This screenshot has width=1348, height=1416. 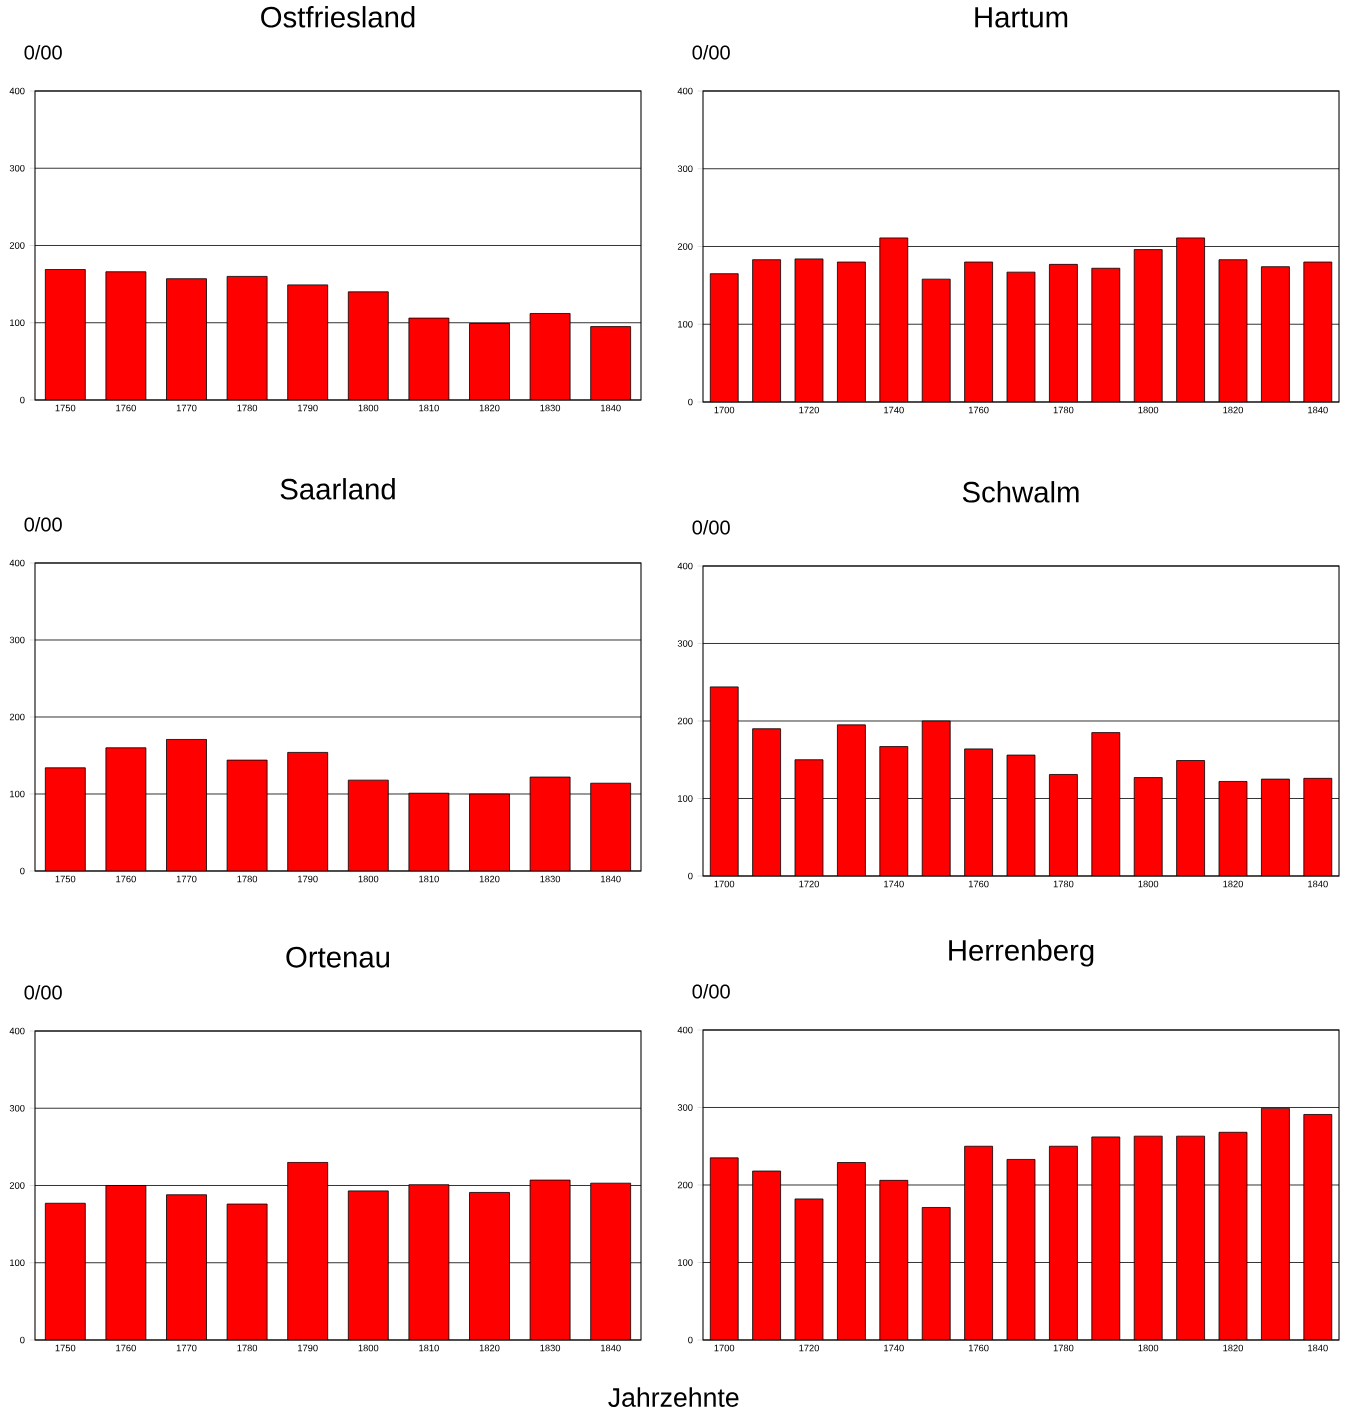 What do you see at coordinates (1021, 953) in the screenshot?
I see `chart-title: Herrenberg` at bounding box center [1021, 953].